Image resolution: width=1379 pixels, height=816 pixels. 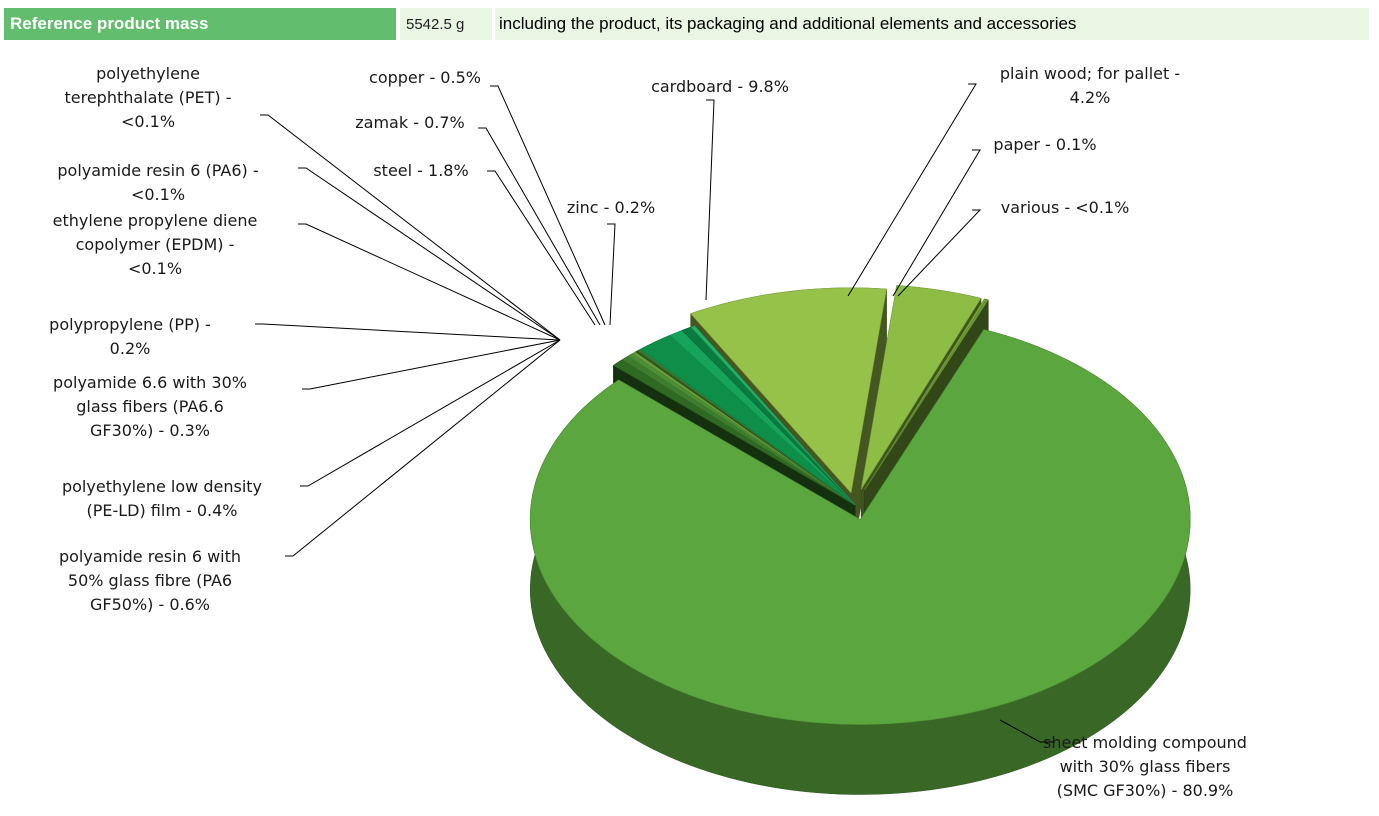 I want to click on slice-label: zamak - 0.7%, so click(x=409, y=122).